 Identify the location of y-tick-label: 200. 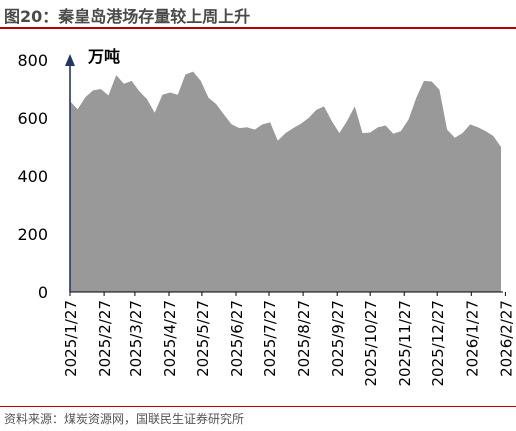
(32, 234).